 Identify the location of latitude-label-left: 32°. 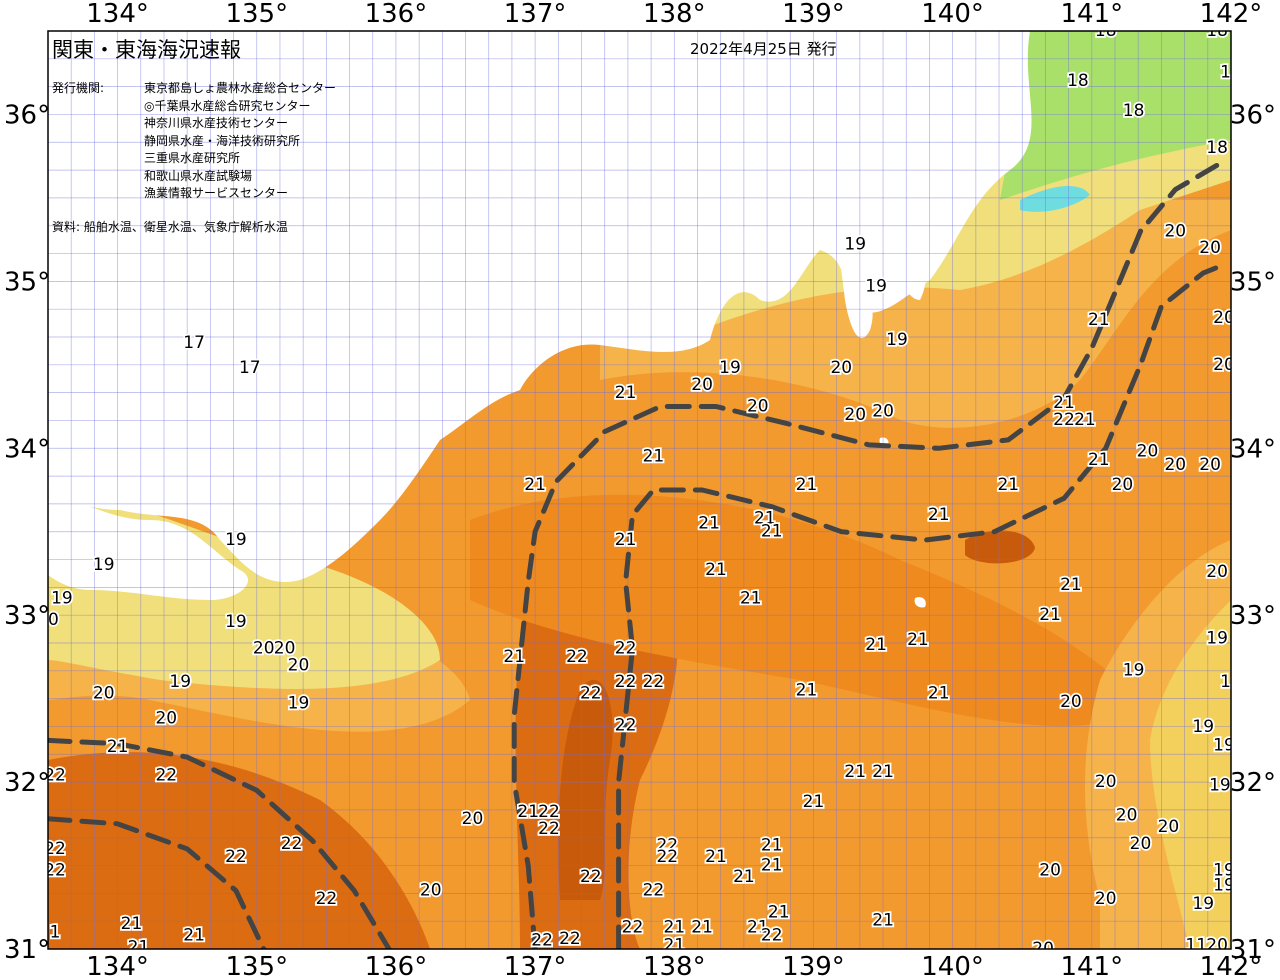
(27, 783).